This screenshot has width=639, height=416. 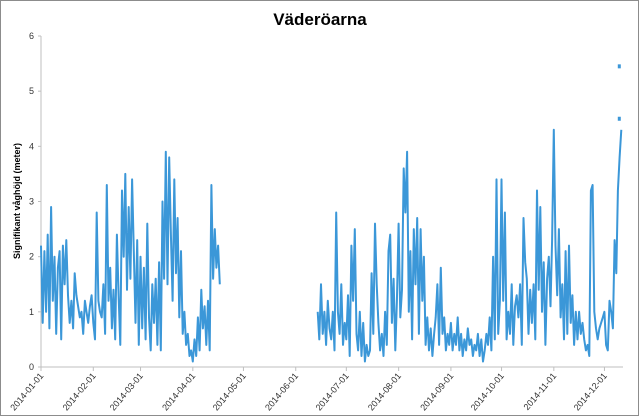 What do you see at coordinates (320, 19) in the screenshot?
I see `chart-title: Väderöarna` at bounding box center [320, 19].